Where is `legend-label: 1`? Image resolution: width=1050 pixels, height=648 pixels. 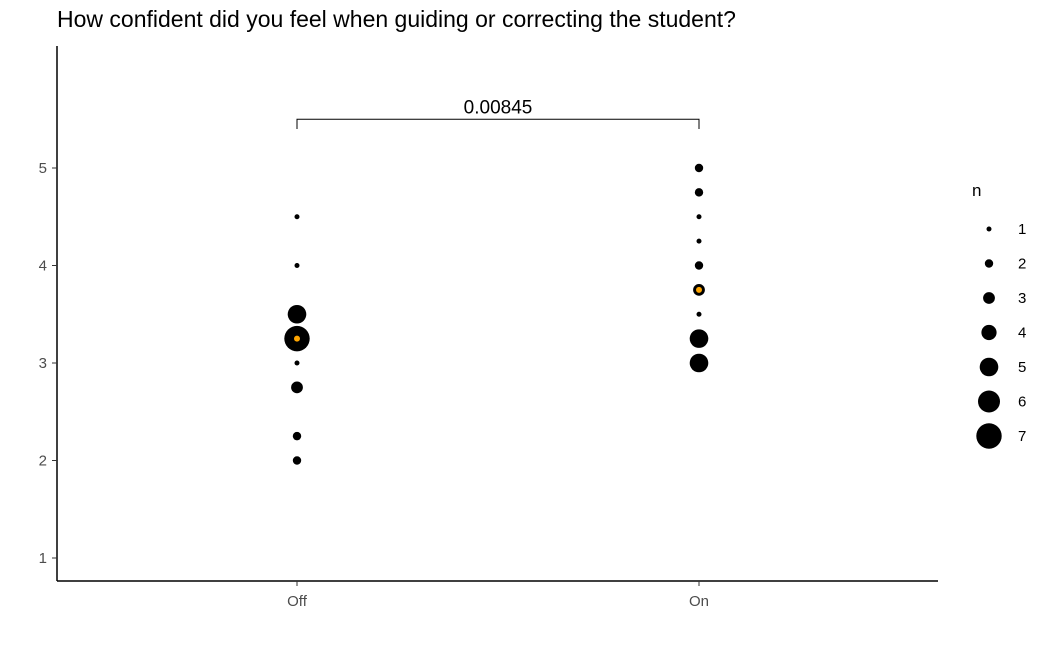 legend-label: 1 is located at coordinates (1022, 229).